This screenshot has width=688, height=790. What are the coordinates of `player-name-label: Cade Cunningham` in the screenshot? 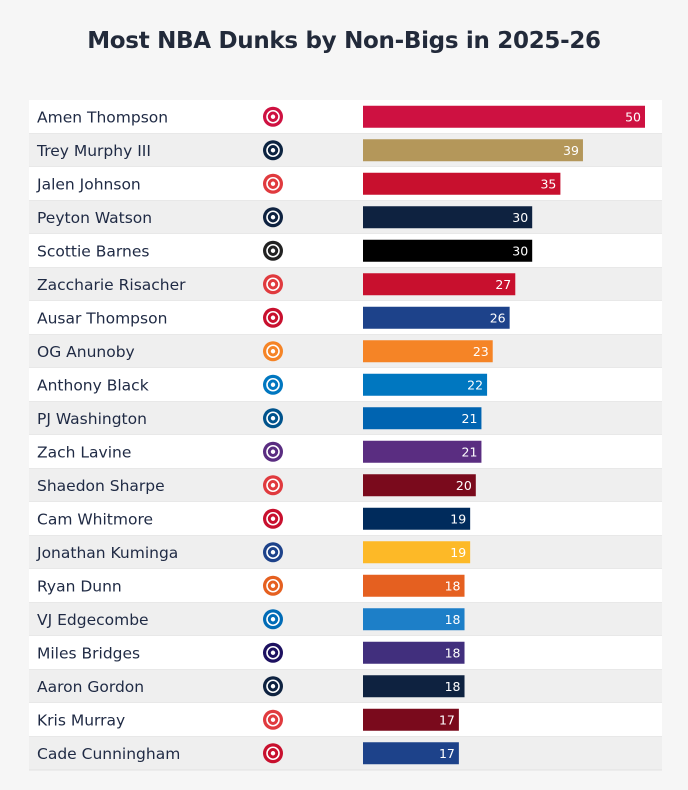 It's located at (108, 754).